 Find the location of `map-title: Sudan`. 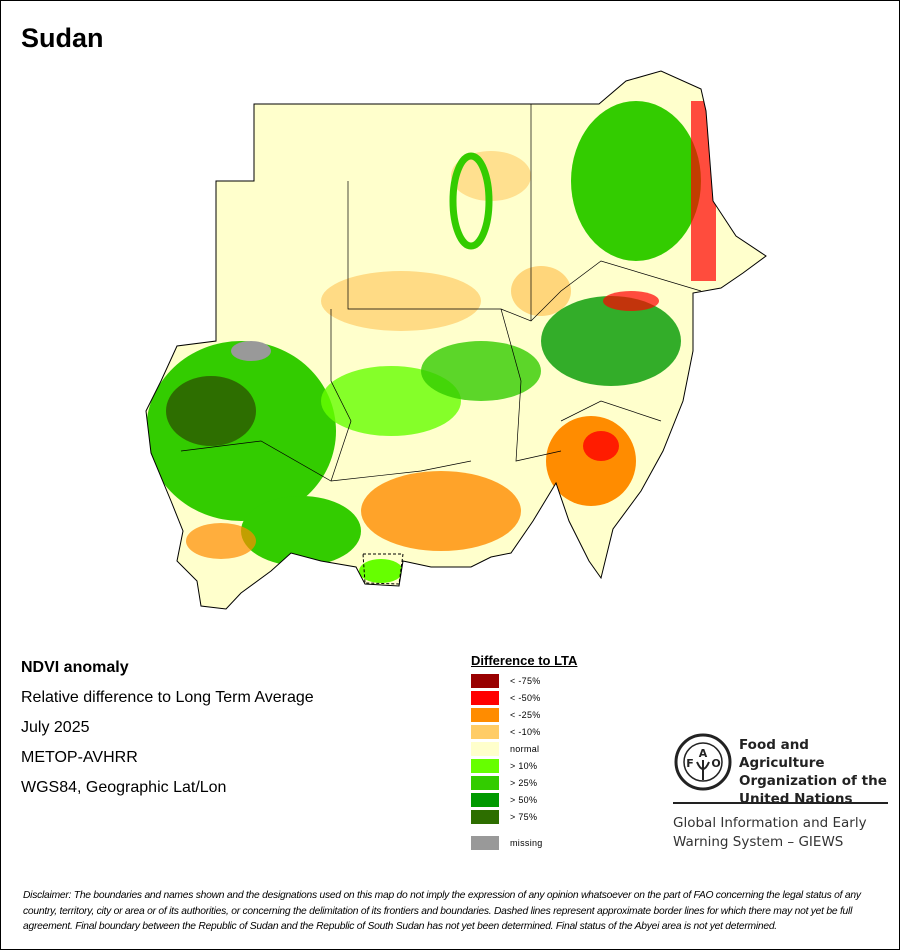

map-title: Sudan is located at coordinates (62, 38).